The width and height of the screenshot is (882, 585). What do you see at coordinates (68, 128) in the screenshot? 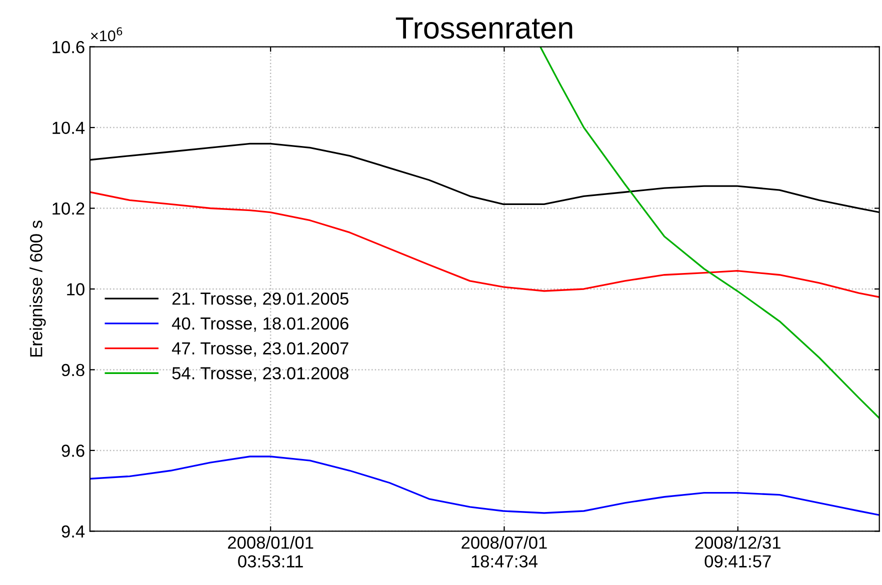
I see `y-tick-label: 10.4` at bounding box center [68, 128].